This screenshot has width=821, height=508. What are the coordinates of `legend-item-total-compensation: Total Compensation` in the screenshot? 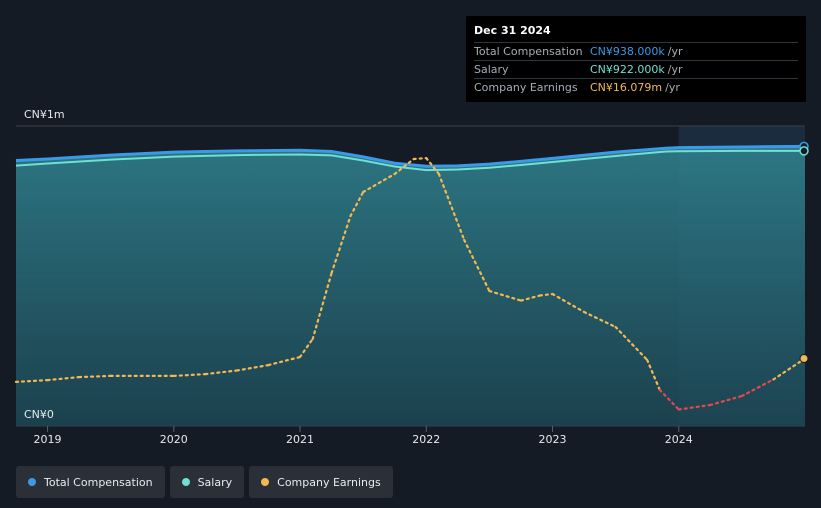 It's located at (90, 482).